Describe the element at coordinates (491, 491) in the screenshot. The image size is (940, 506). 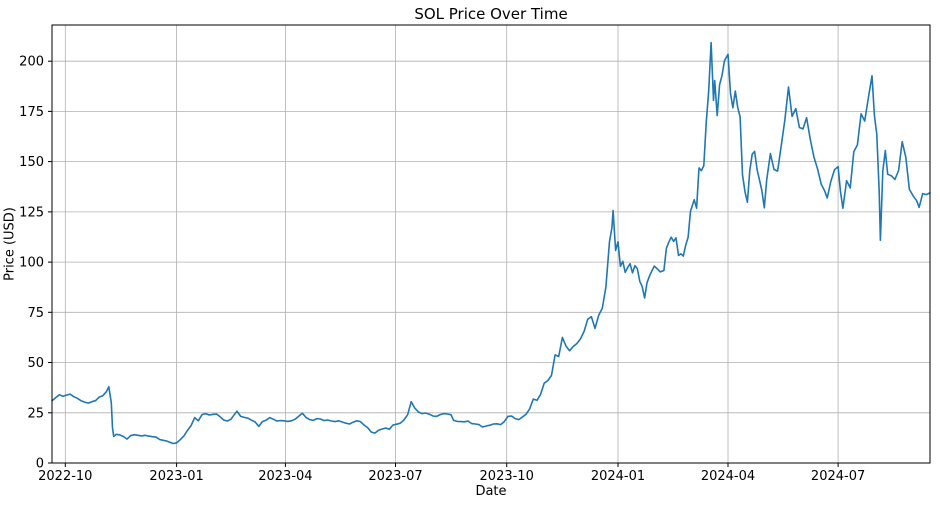
I see `x-axis-label: Date` at that location.